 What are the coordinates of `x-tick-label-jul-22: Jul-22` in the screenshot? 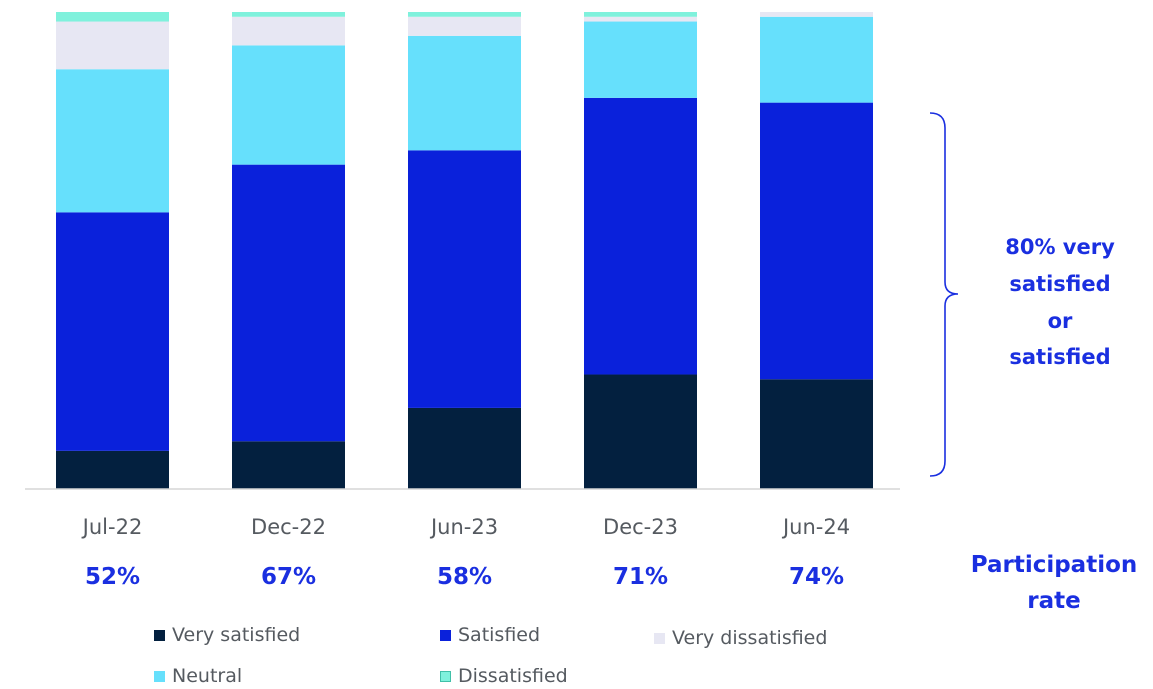 It's located at (112, 527).